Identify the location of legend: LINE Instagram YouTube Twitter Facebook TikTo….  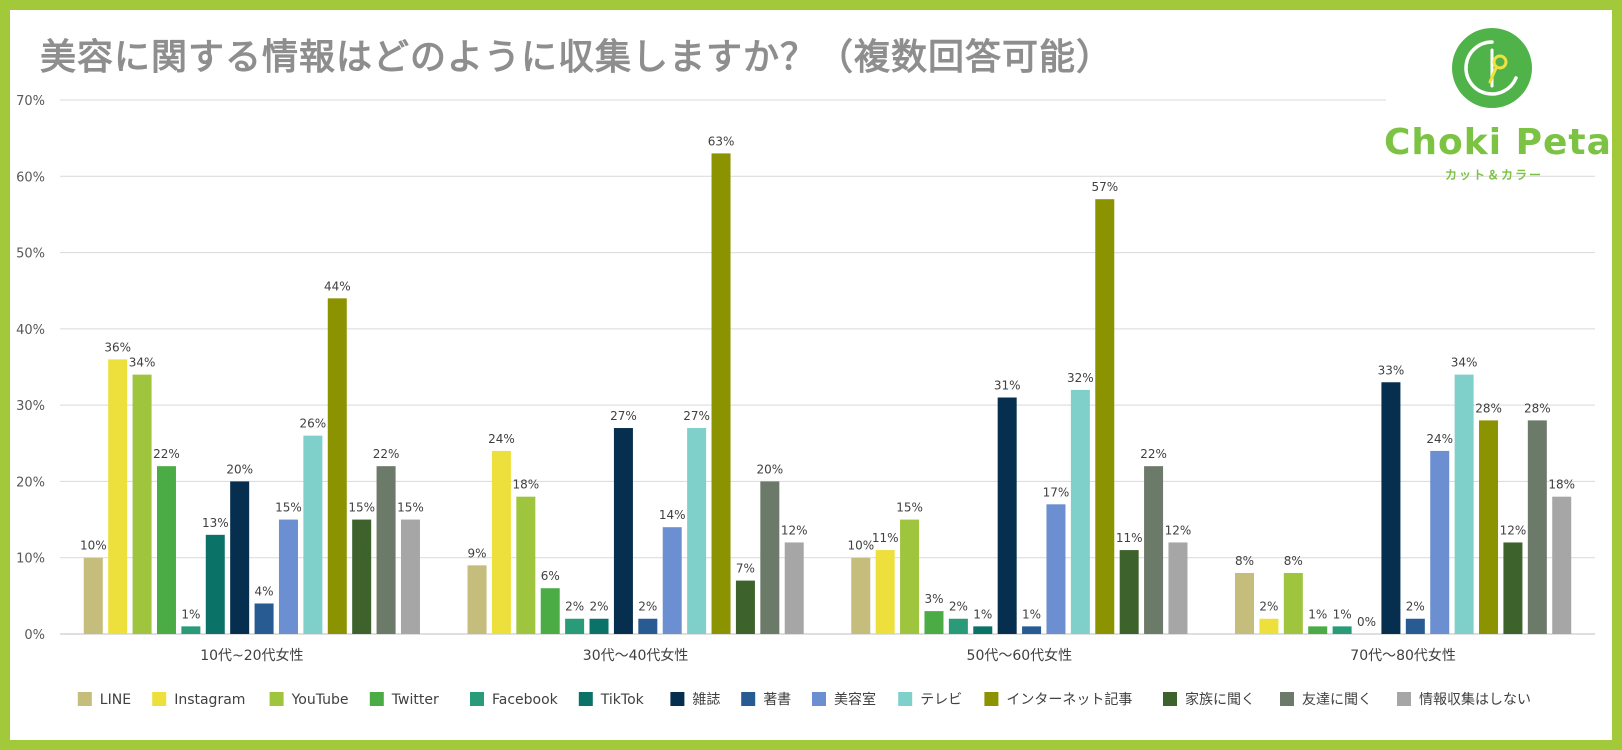
(804, 699).